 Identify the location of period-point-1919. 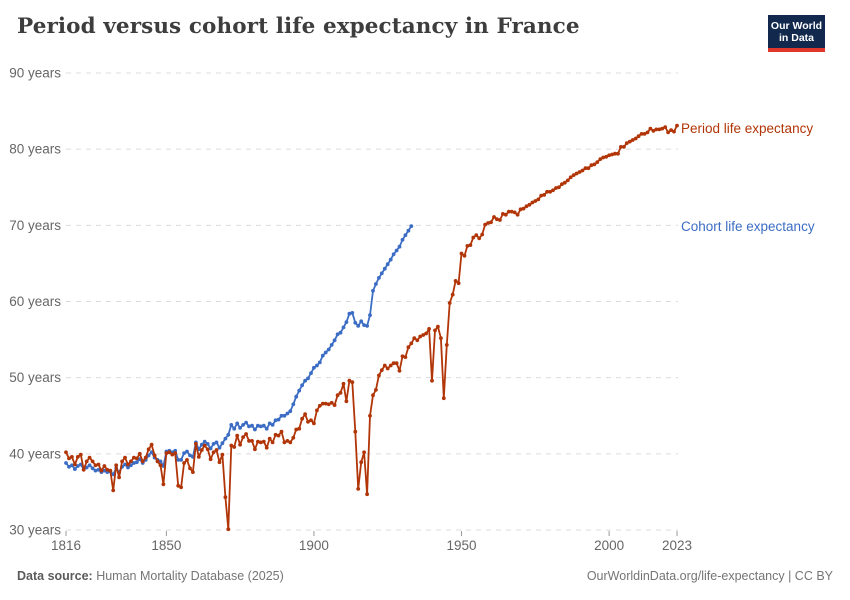
(370, 415).